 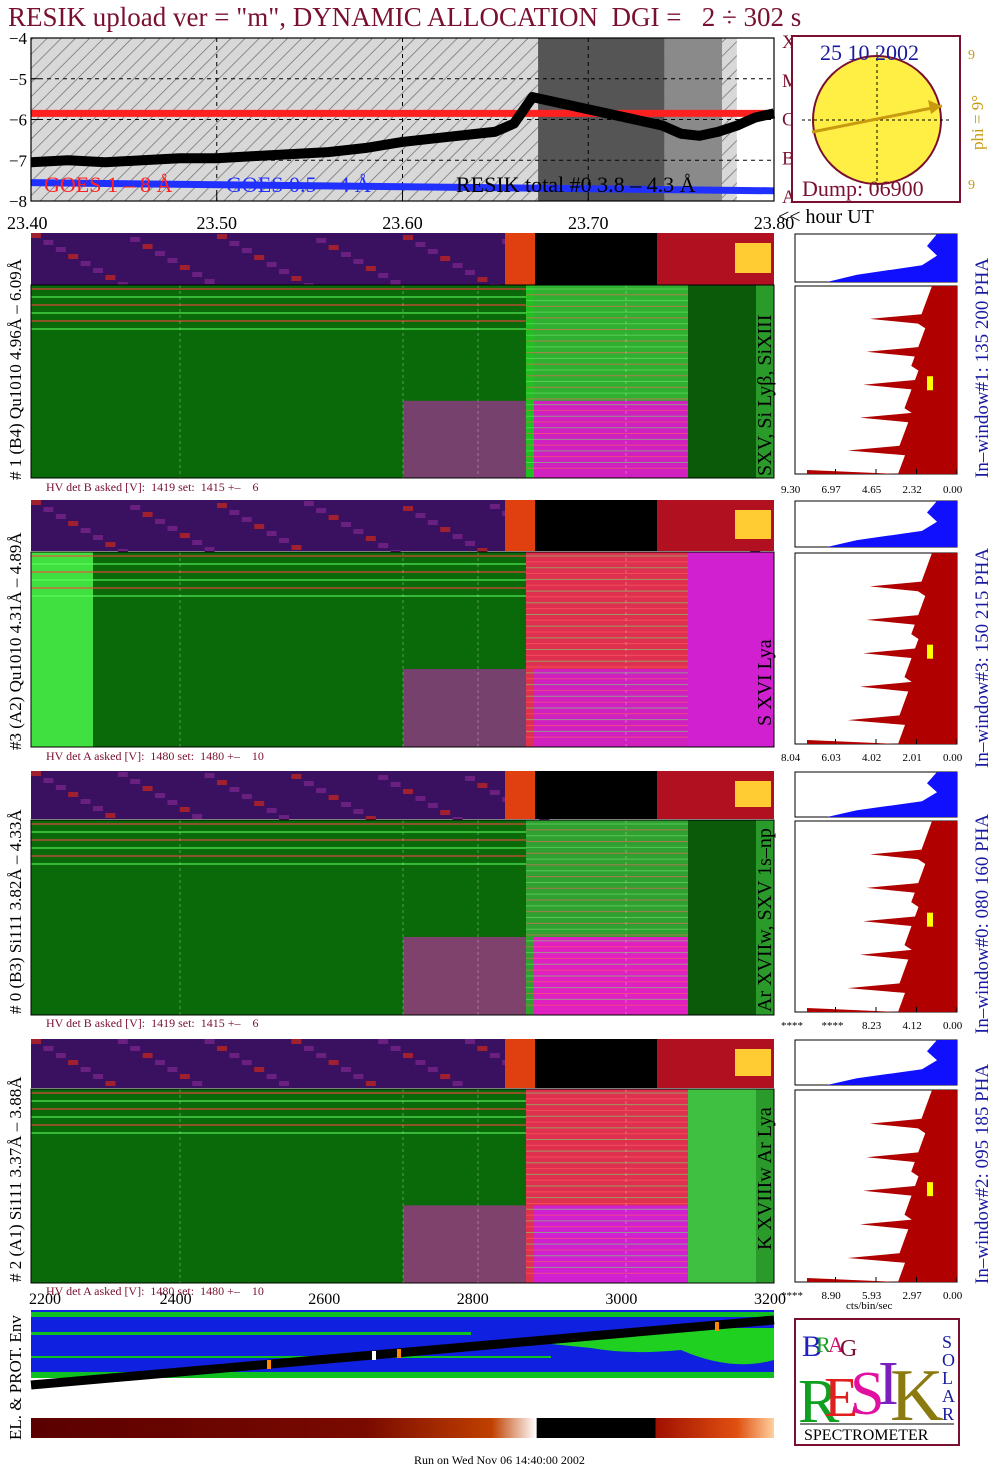 I want to click on y-tick-label: −4, so click(x=18, y=38).